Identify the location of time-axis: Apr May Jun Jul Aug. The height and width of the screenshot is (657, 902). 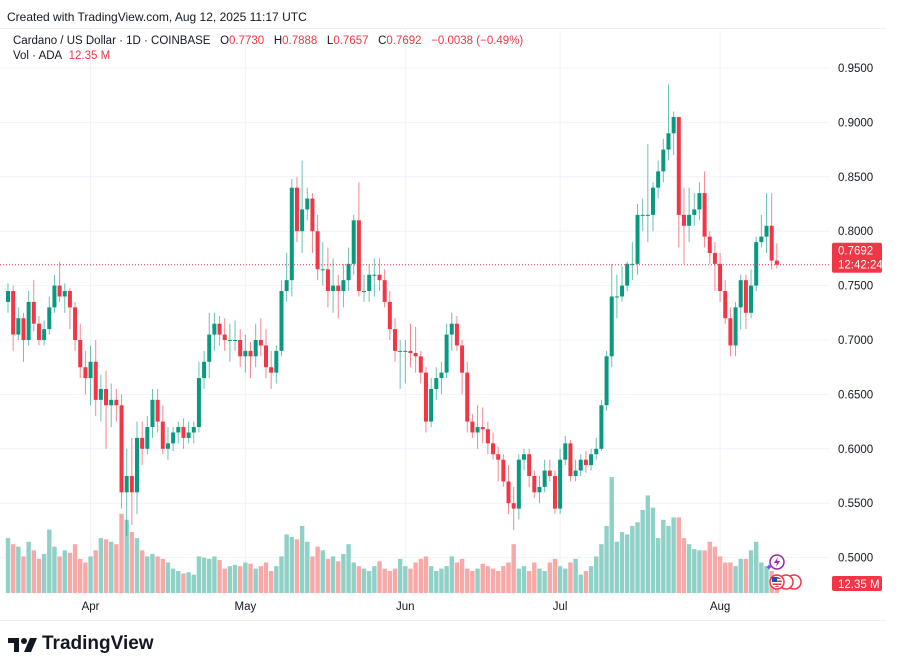
(406, 607).